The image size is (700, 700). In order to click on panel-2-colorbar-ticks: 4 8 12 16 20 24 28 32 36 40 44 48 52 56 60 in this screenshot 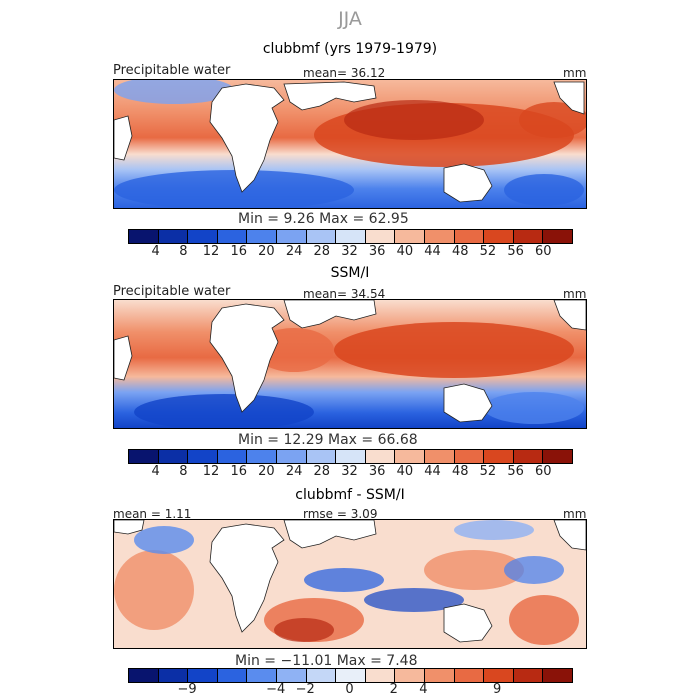, I will do `click(349, 472)`.